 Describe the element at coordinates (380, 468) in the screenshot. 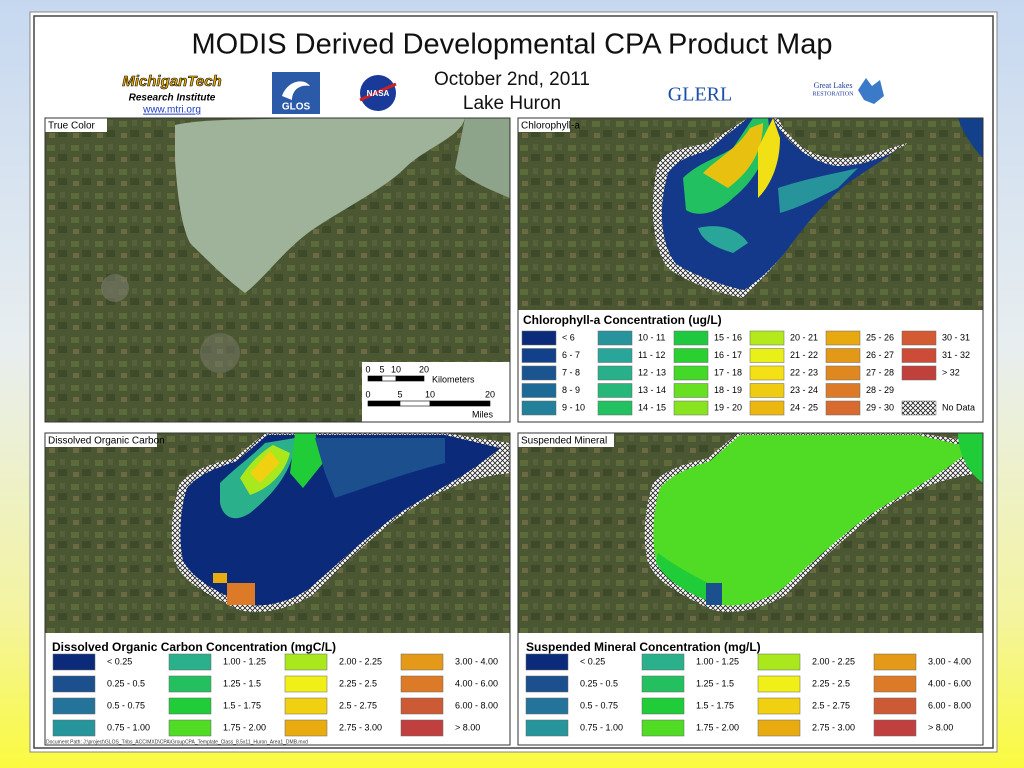

I see `doc-water` at that location.